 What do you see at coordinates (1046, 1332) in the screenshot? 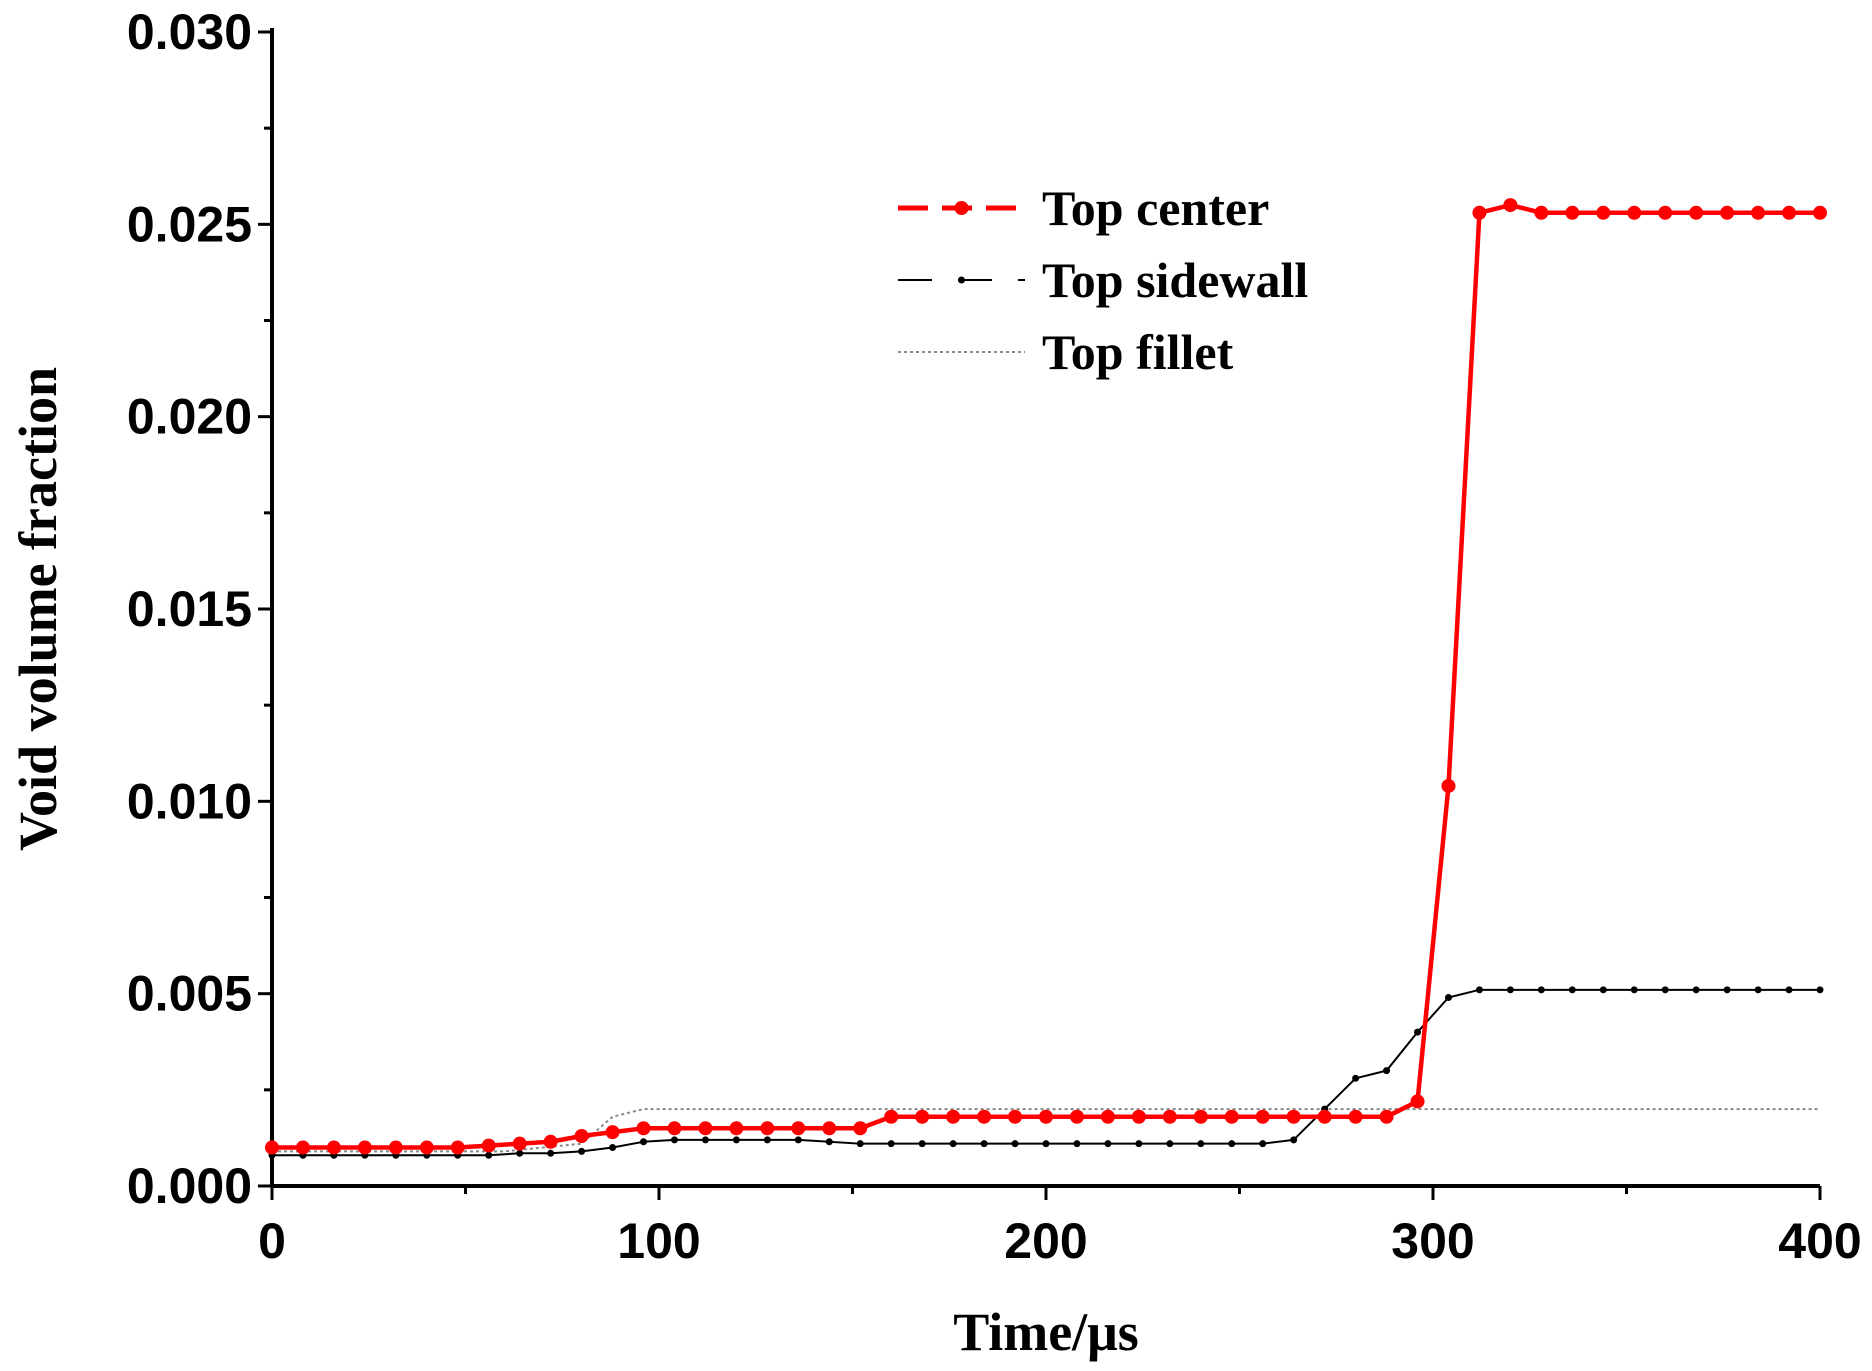
I see `x-axis-label: Time/μs` at bounding box center [1046, 1332].